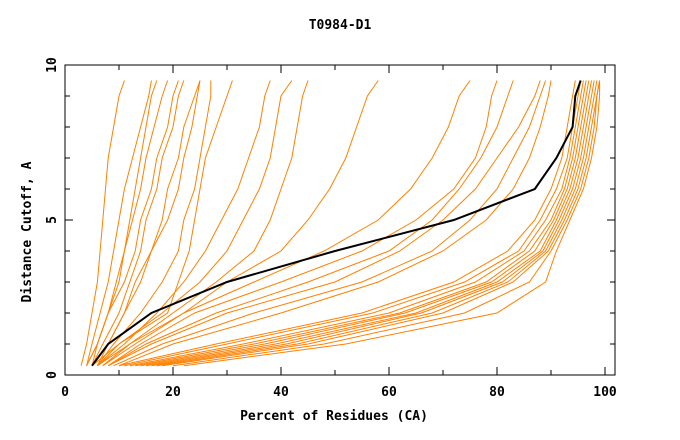  What do you see at coordinates (52, 220) in the screenshot?
I see `y-tick-label: 5` at bounding box center [52, 220].